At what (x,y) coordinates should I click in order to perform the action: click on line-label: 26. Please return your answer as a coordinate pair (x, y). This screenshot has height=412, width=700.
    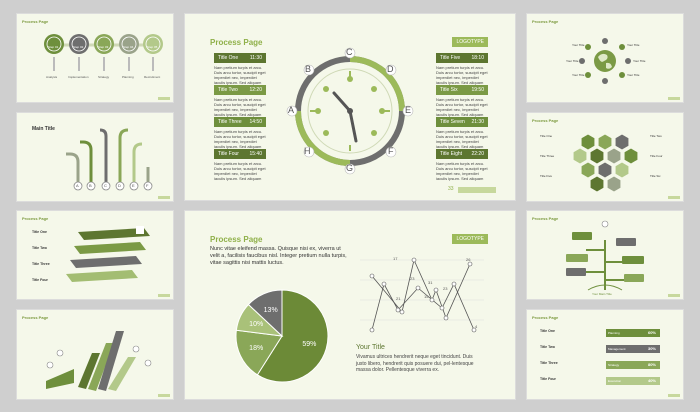
    Looking at the image, I should click on (468, 259).